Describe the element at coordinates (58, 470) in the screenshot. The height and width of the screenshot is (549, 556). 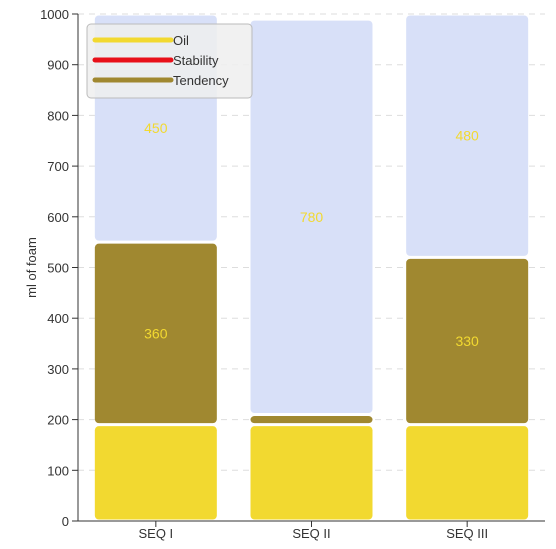
I see `y-tick-label: 100` at that location.